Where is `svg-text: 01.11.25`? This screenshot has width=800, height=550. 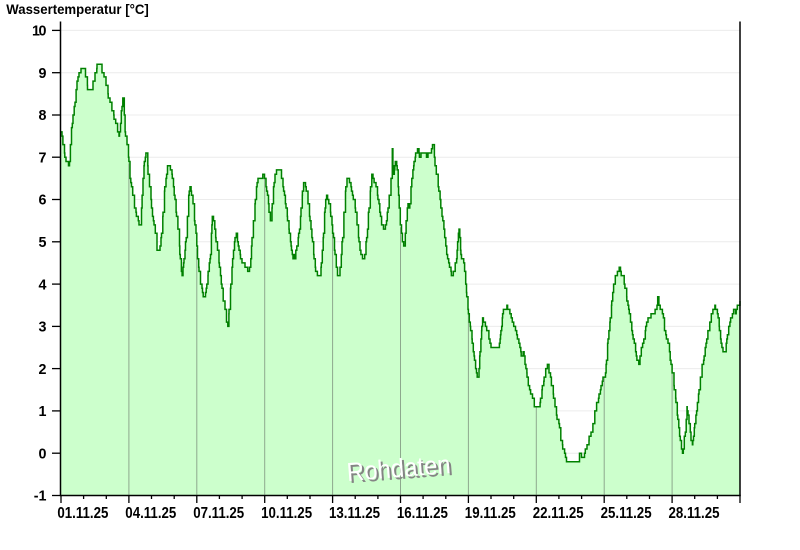
svg-text: 01.11.25 is located at coordinates (82, 513).